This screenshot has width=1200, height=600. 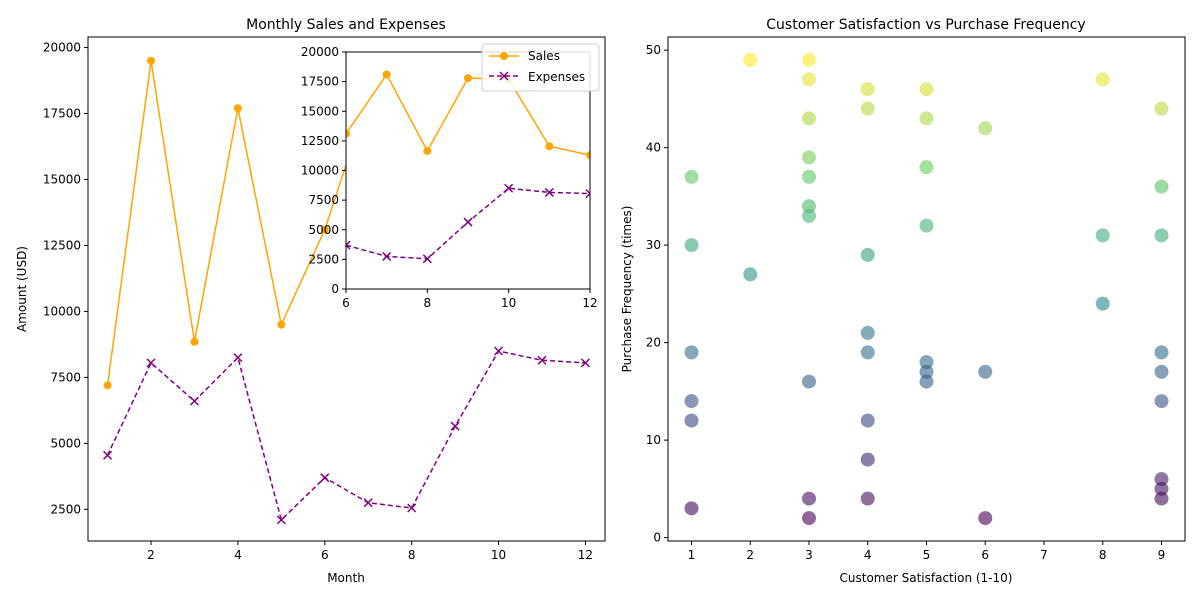 What do you see at coordinates (1044, 555) in the screenshot?
I see `right-xtick-label: 7` at bounding box center [1044, 555].